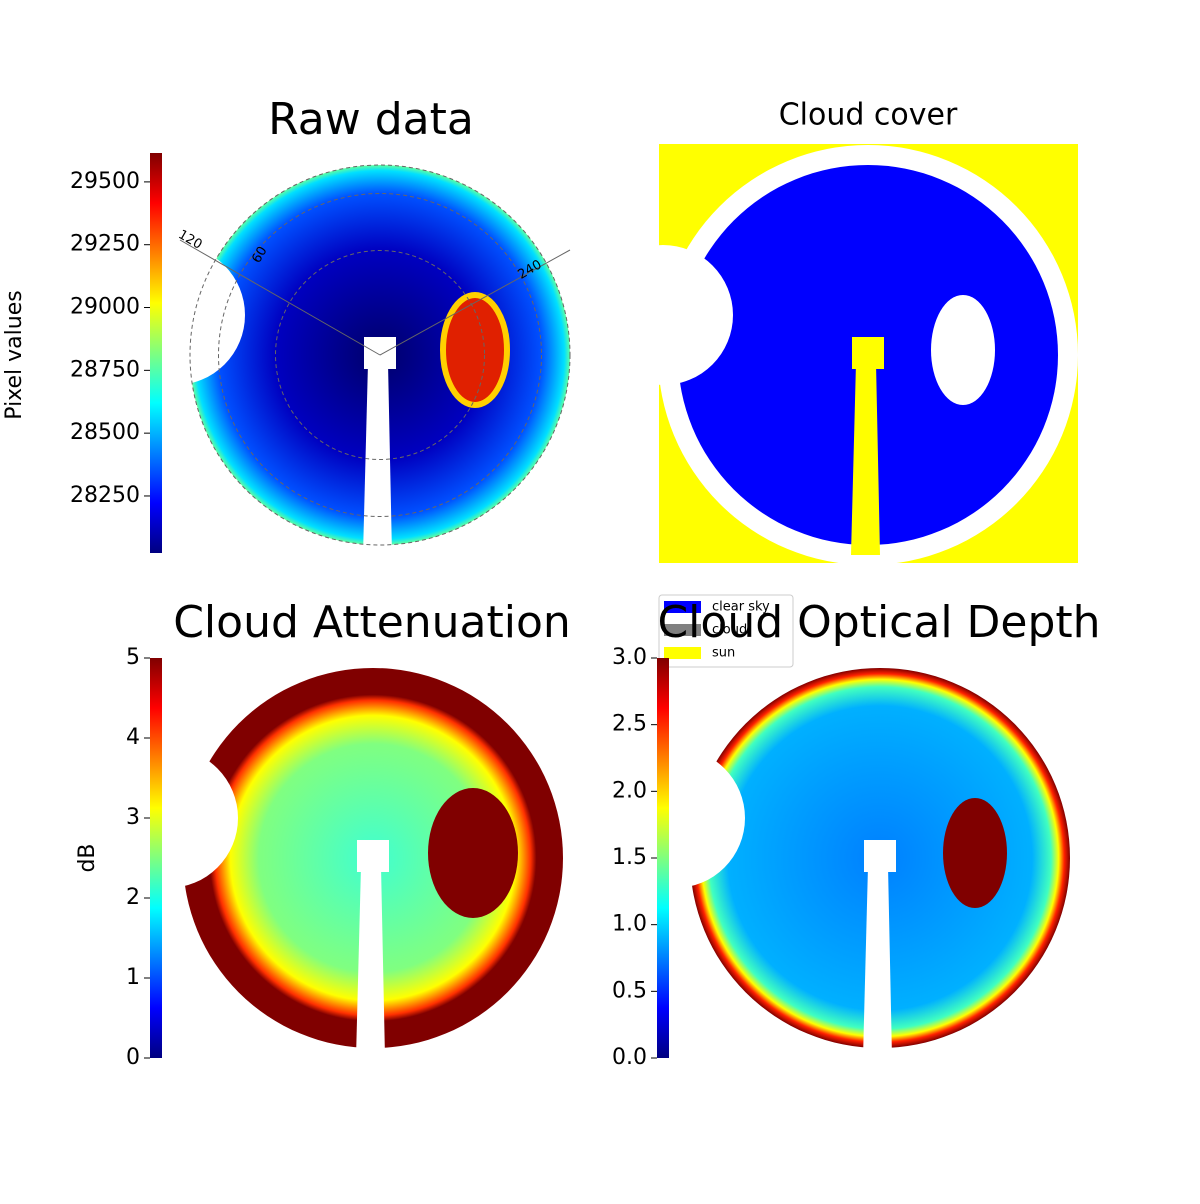 The height and width of the screenshot is (1204, 1200). Describe the element at coordinates (868, 115) in the screenshot. I see `panel-title: Cloud cover` at that location.